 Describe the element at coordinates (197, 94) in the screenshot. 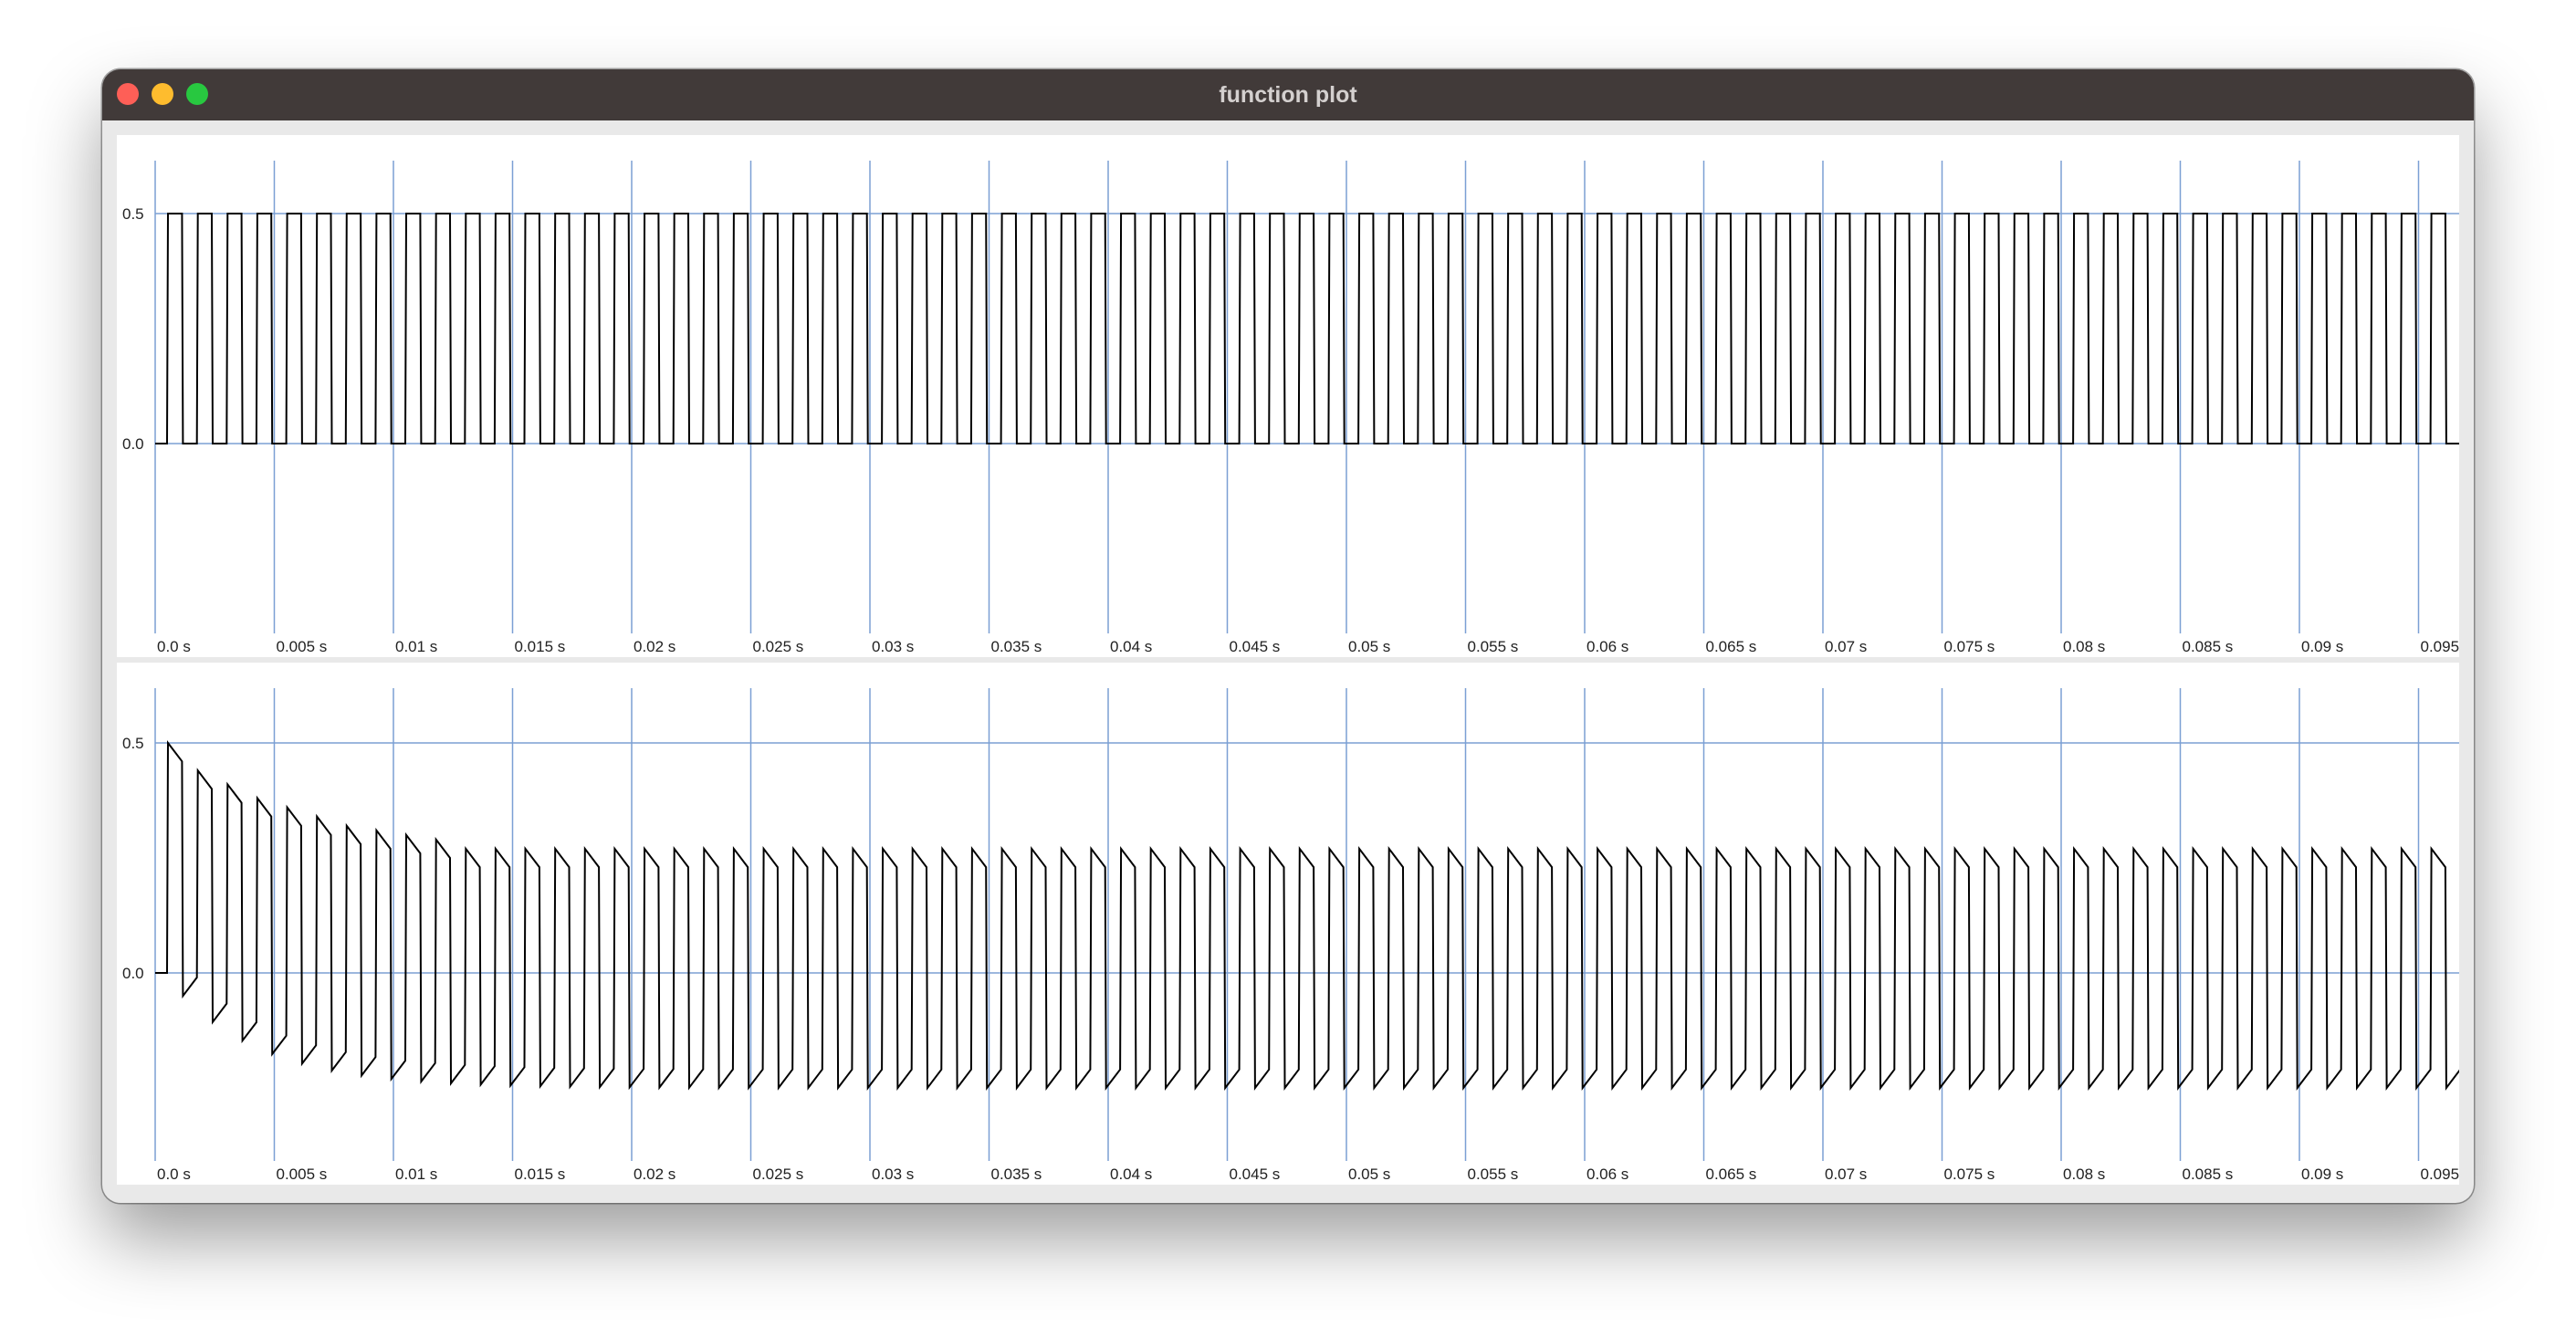

I see `zoom-button` at that location.